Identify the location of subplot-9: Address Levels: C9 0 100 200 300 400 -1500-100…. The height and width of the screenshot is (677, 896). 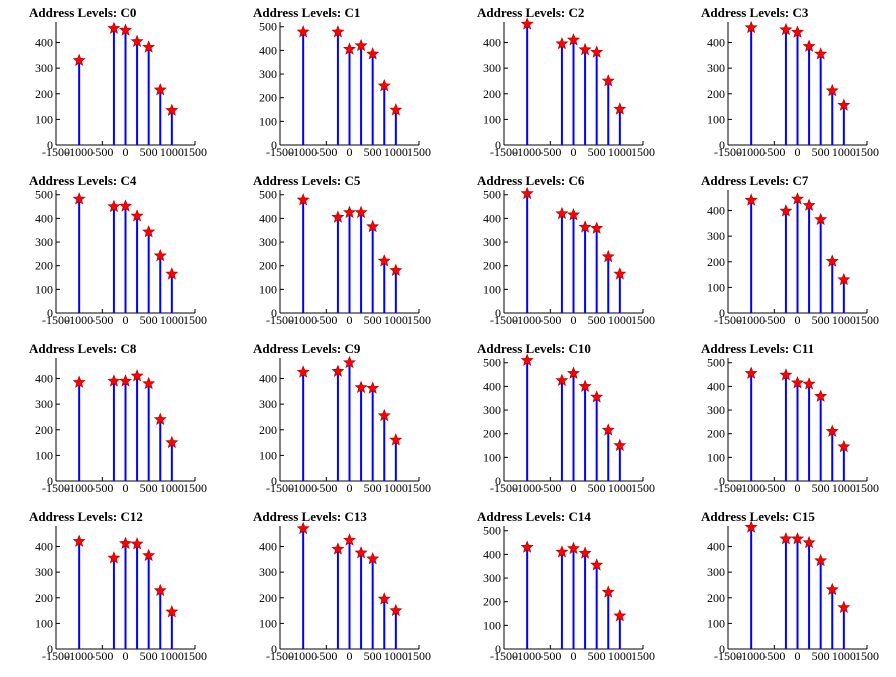
(342, 418).